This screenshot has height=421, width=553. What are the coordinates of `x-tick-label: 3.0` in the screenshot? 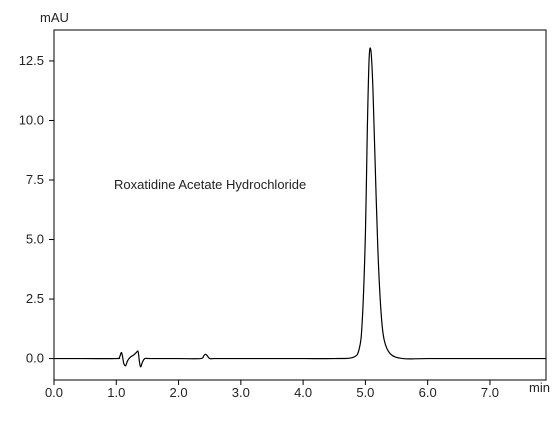 It's located at (241, 392).